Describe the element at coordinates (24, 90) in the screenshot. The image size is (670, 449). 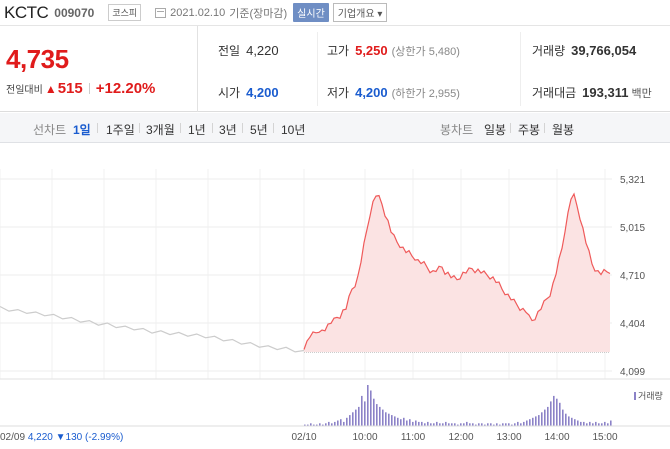
I see `change-label: 전일대비` at that location.